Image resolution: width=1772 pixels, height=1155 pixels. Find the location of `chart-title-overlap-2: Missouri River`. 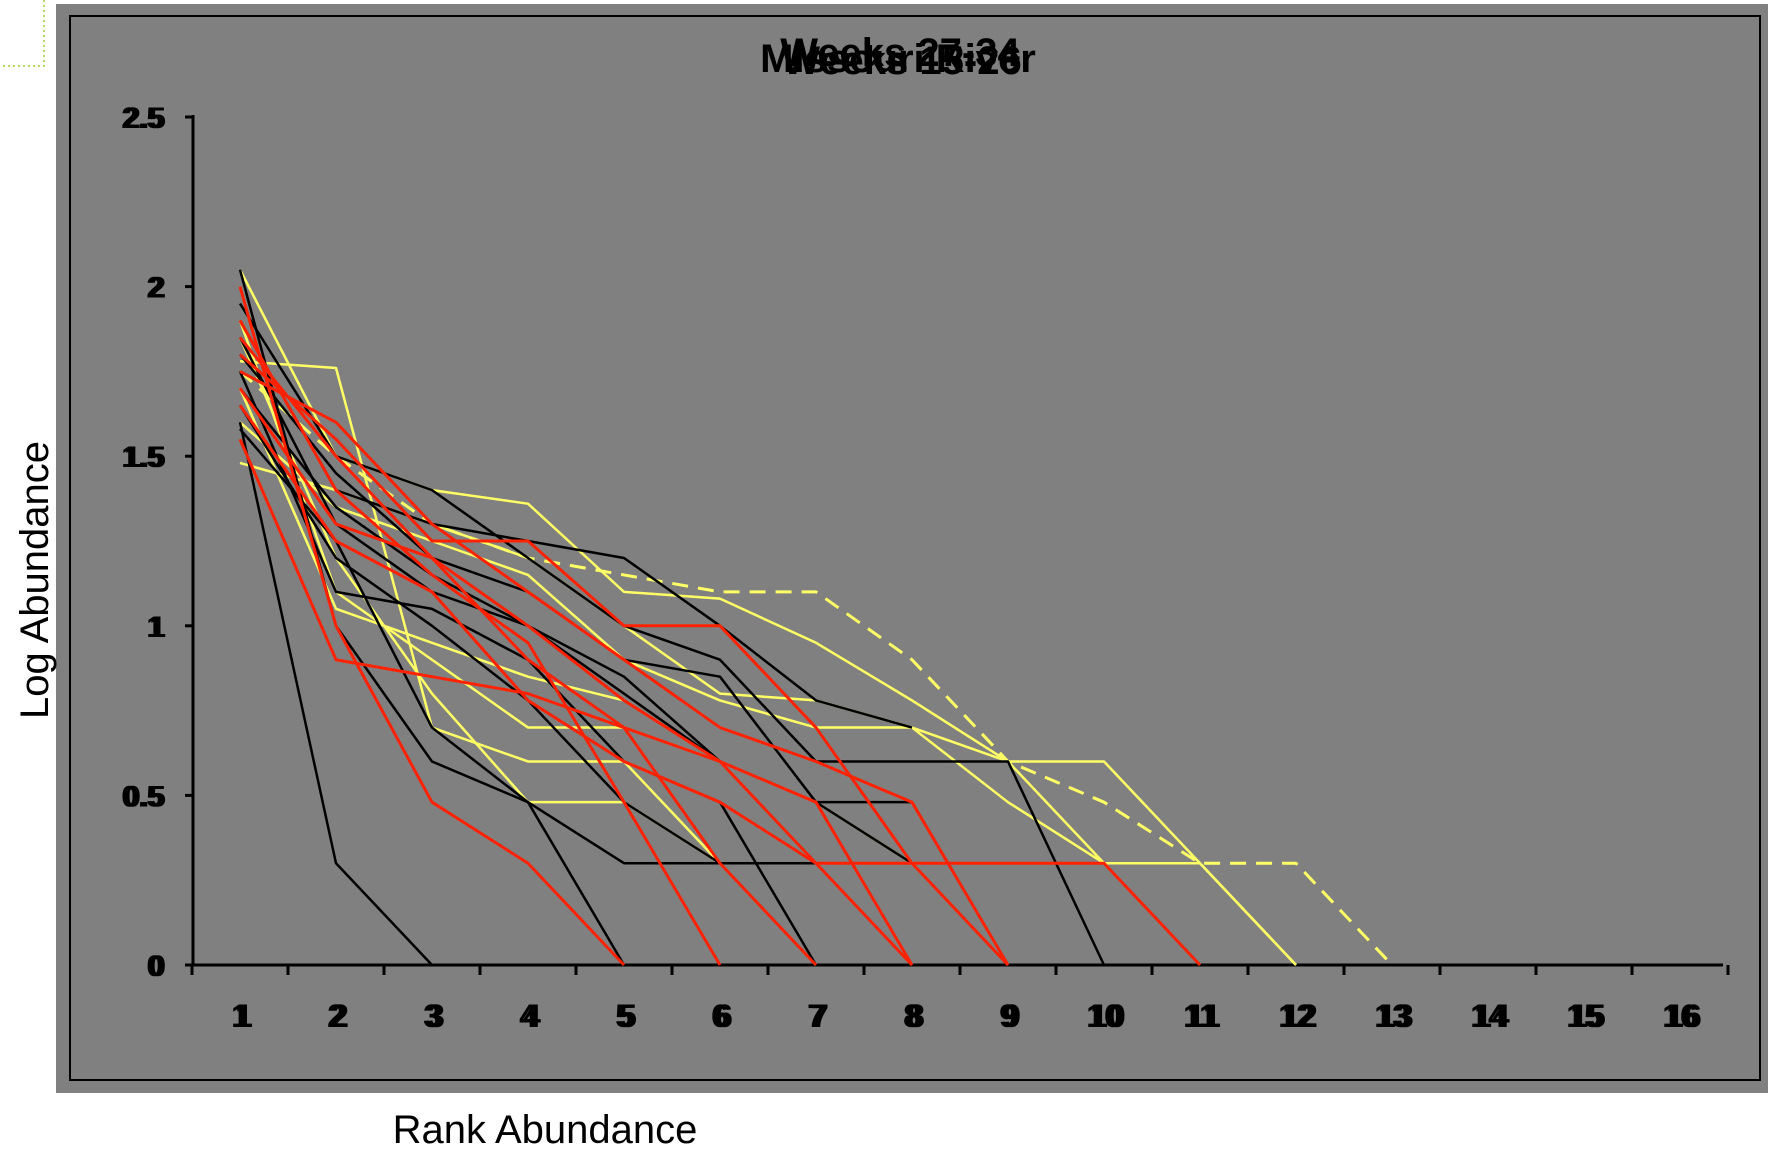

chart-title-overlap-2: Missouri River is located at coordinates (898, 59).